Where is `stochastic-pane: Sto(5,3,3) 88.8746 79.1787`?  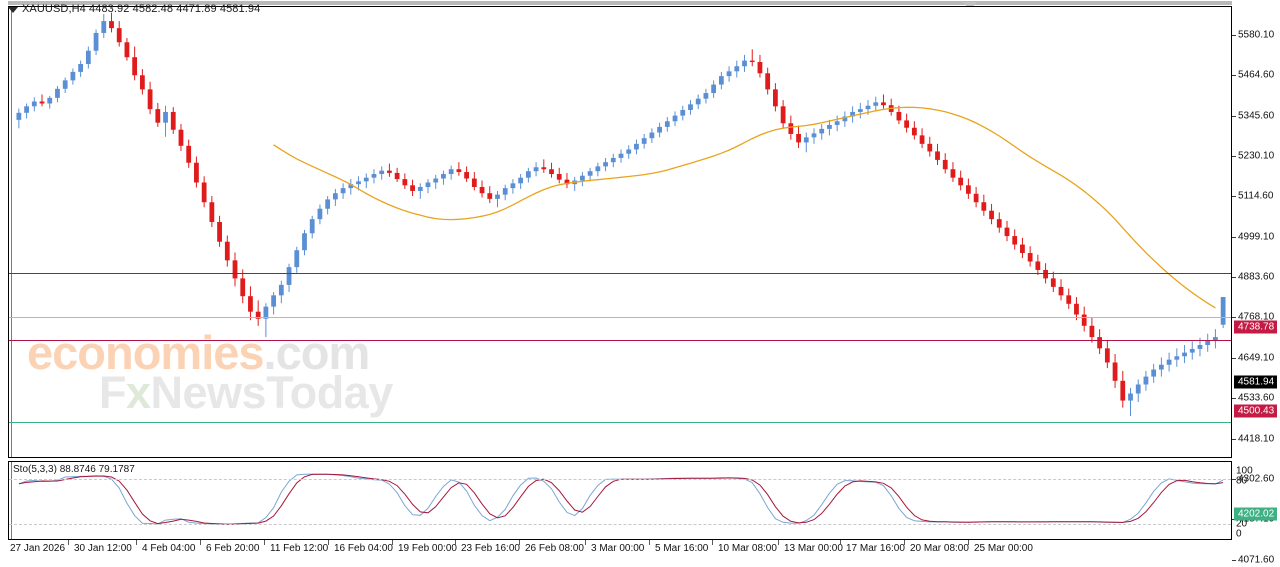 stochastic-pane: Sto(5,3,3) 88.8746 79.1787 is located at coordinates (620, 500).